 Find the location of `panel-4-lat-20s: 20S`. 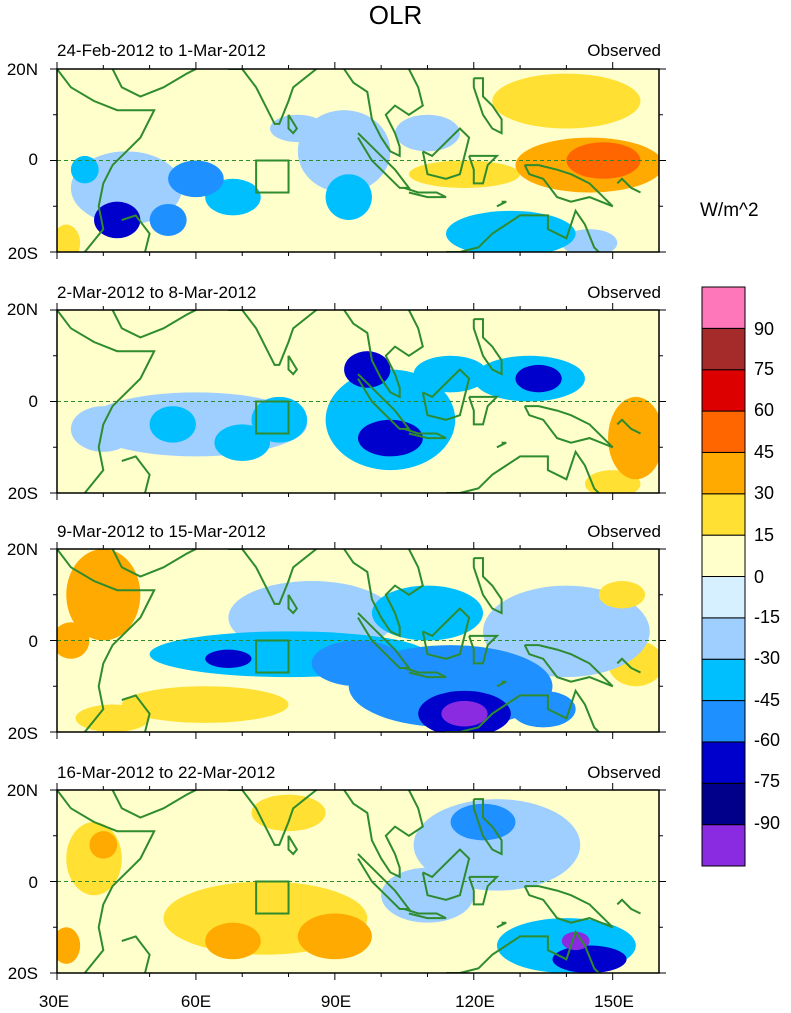

panel-4-lat-20s: 20S is located at coordinates (22, 973).